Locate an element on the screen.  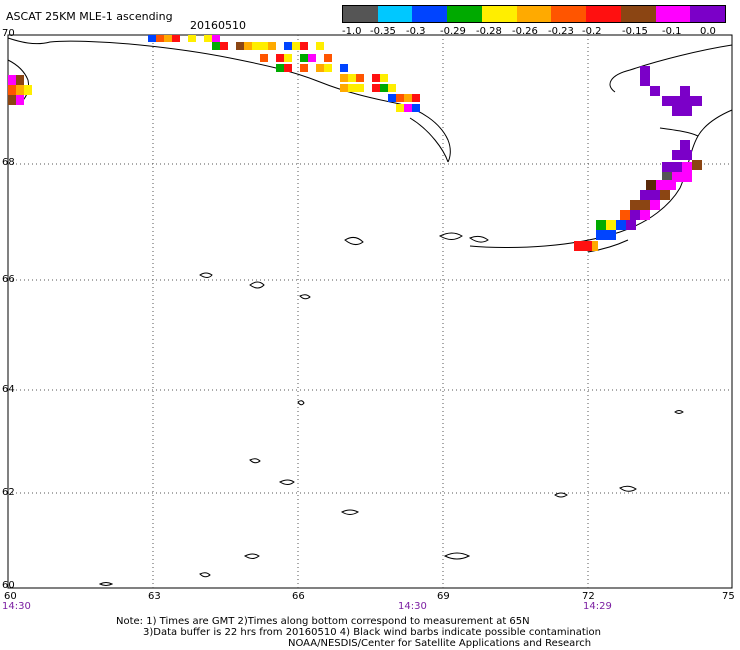
scale-label: -0.2 is located at coordinates (592, 31).